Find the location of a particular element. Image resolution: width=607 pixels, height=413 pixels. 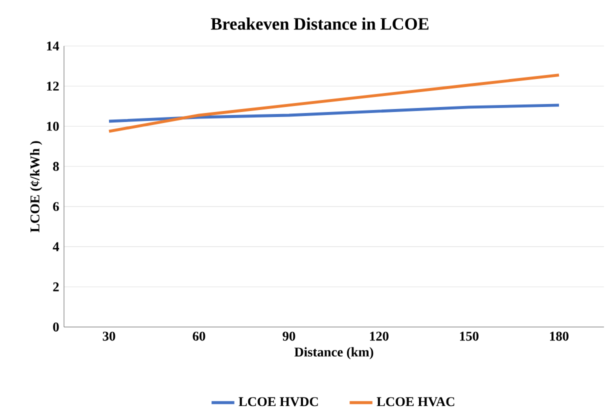

legend-label: LCOE HVAC is located at coordinates (415, 401).